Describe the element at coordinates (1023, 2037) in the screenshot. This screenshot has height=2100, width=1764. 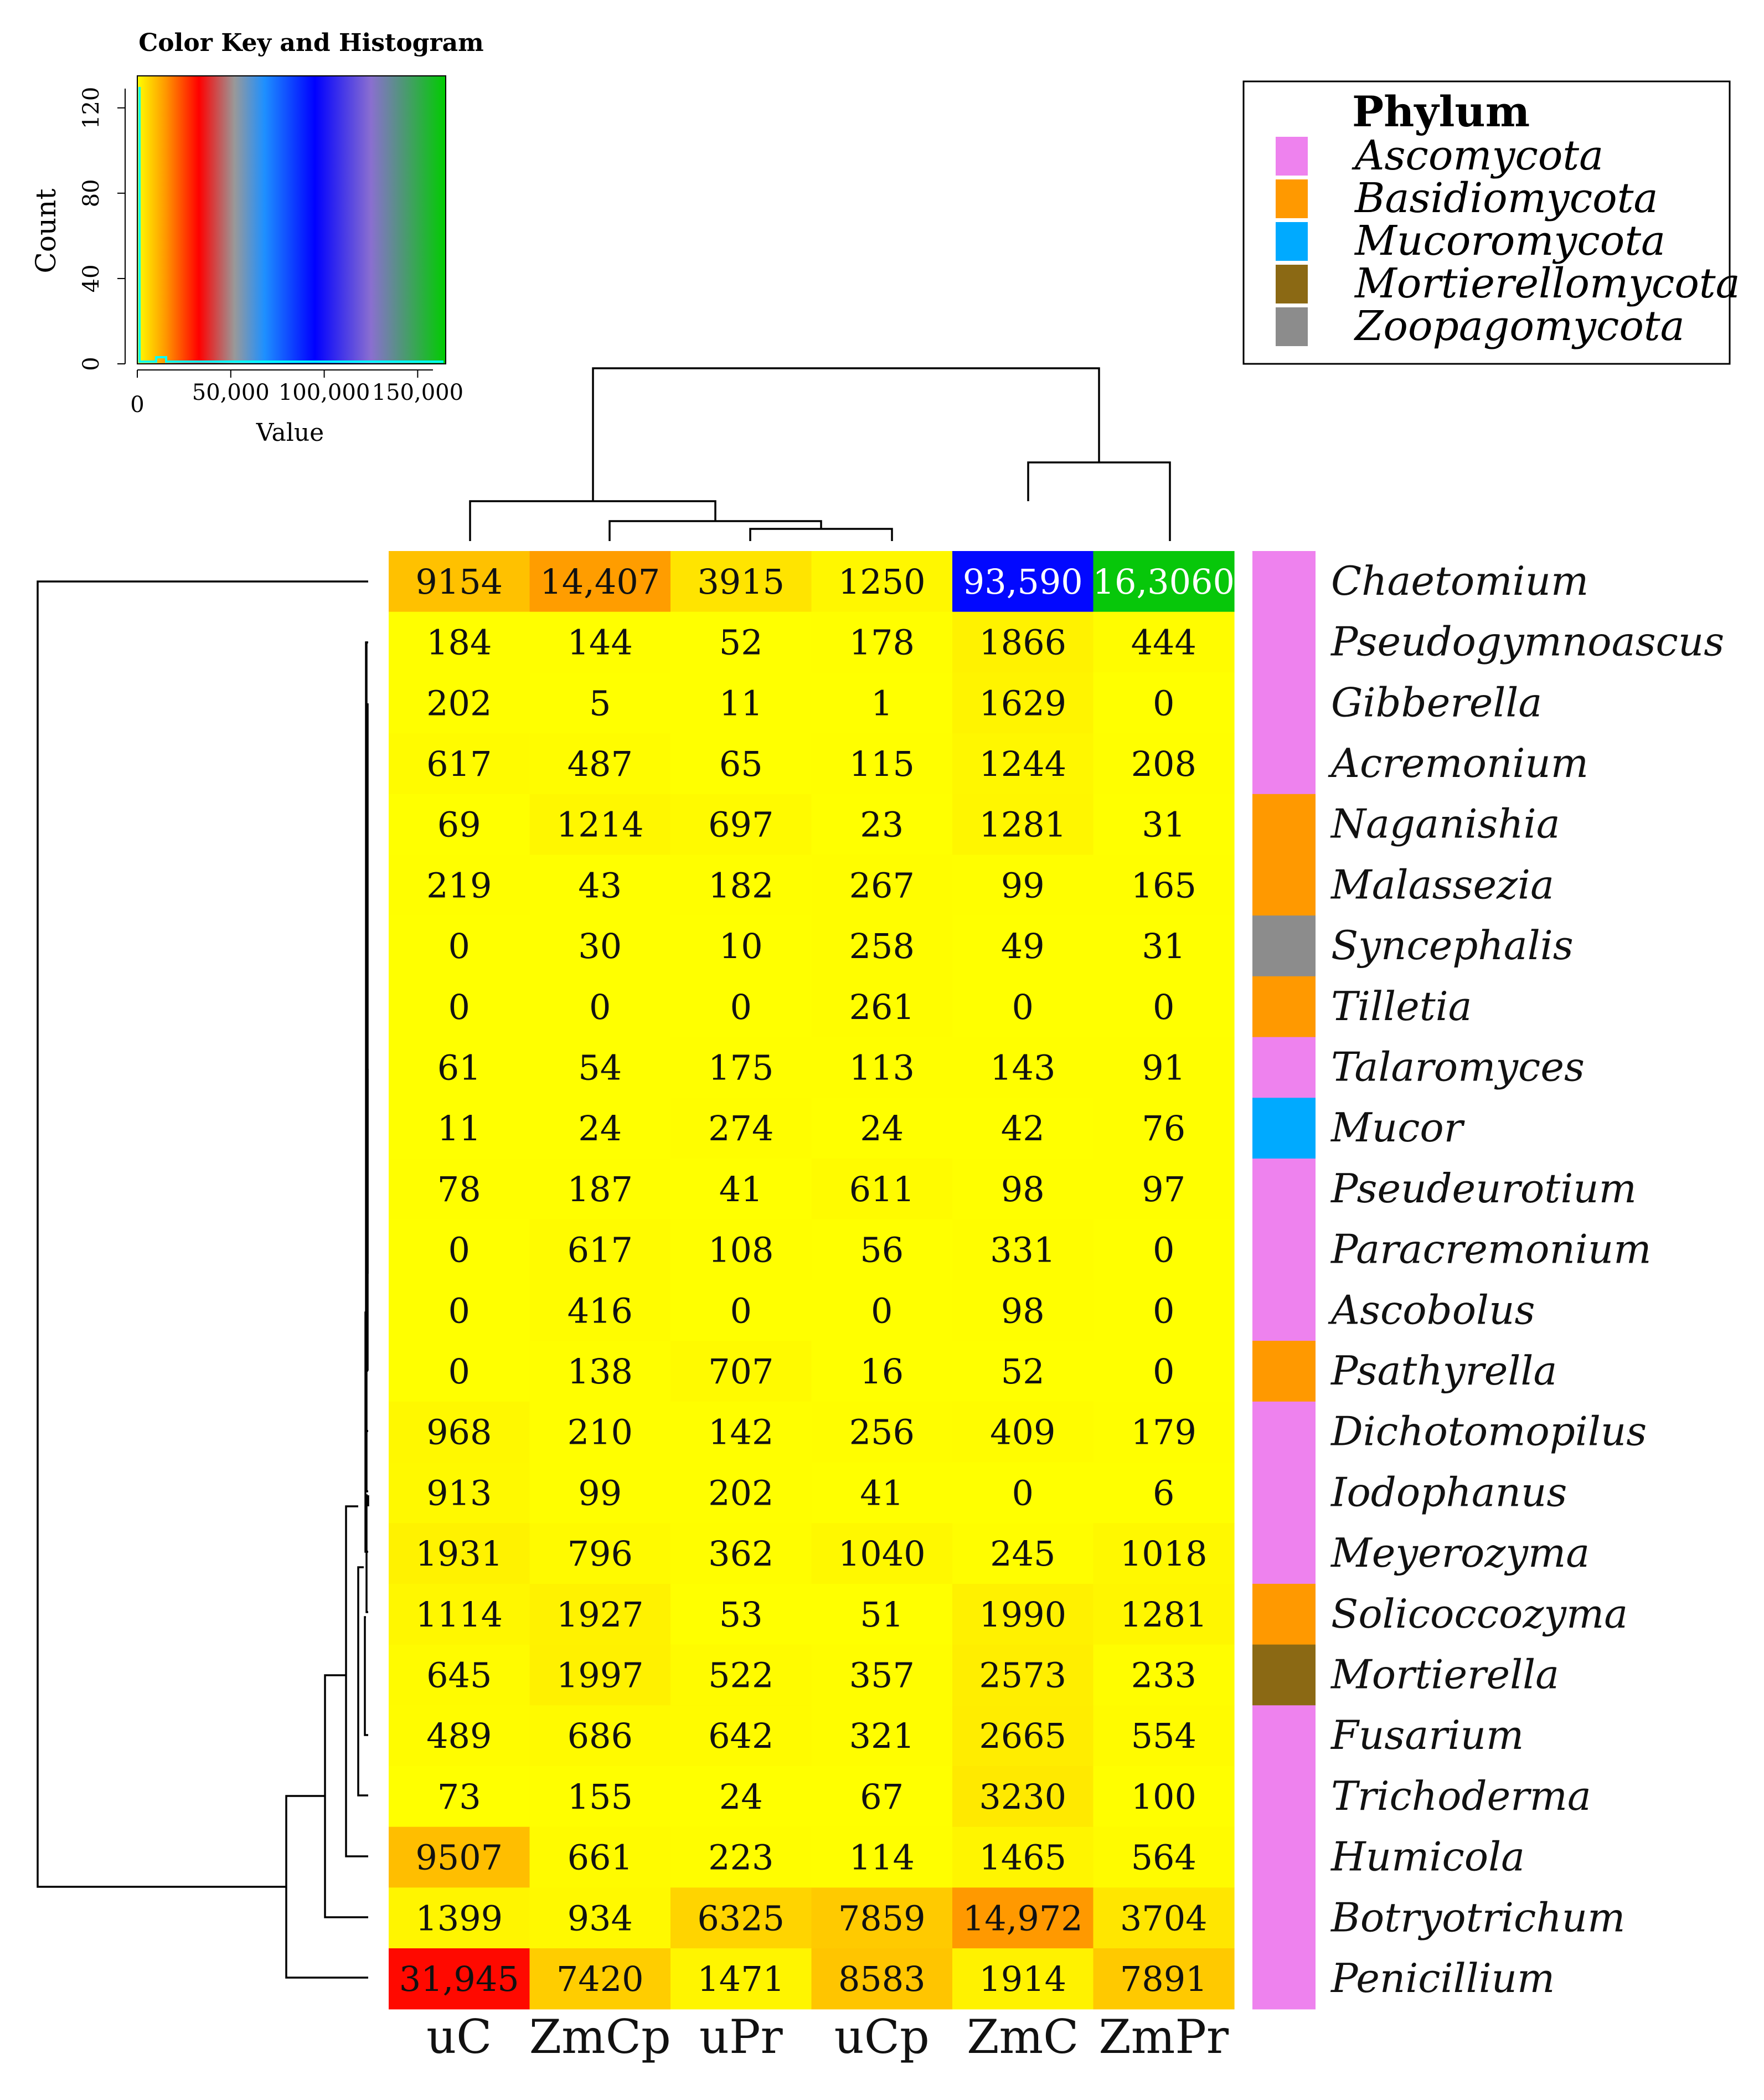
I see `column-label: ZmC` at that location.